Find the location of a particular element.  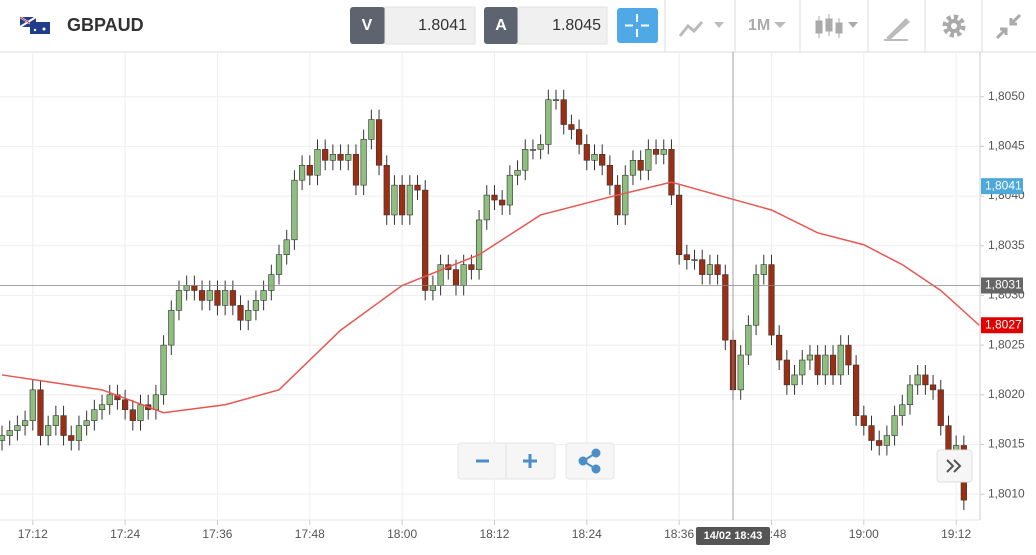

bid-box is located at coordinates (430, 25).